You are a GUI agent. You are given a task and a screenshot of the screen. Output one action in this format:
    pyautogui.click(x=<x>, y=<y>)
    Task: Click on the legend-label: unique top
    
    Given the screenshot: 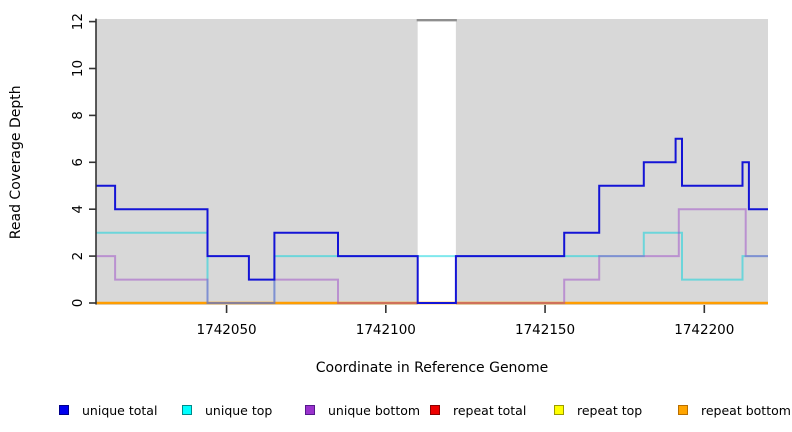 What is the action you would take?
    pyautogui.click(x=239, y=410)
    